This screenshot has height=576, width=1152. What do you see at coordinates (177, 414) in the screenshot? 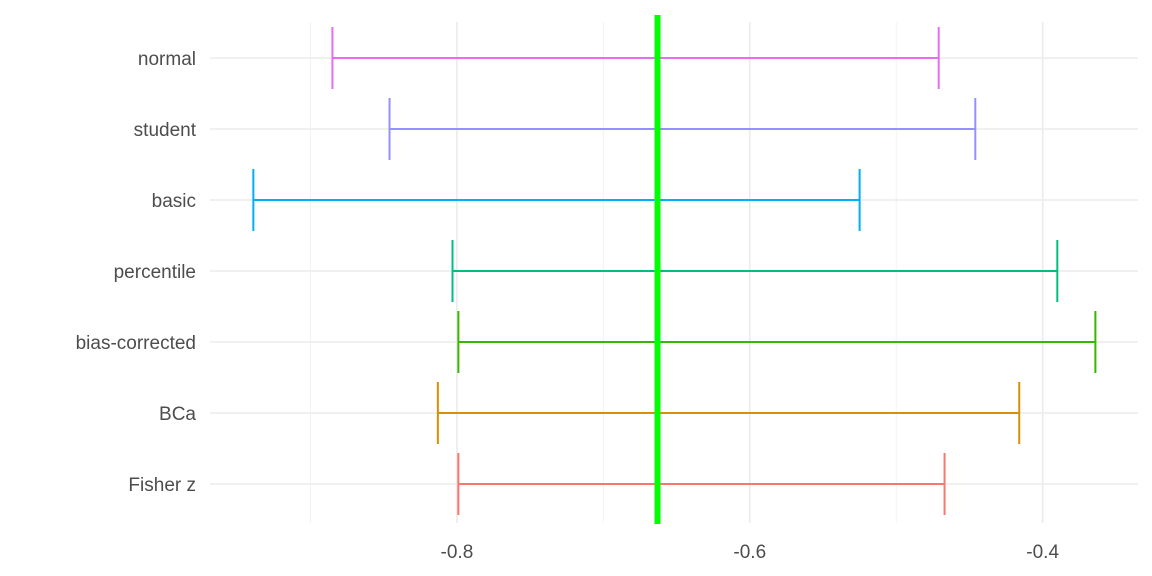
I see `category-label: BCa` at bounding box center [177, 414].